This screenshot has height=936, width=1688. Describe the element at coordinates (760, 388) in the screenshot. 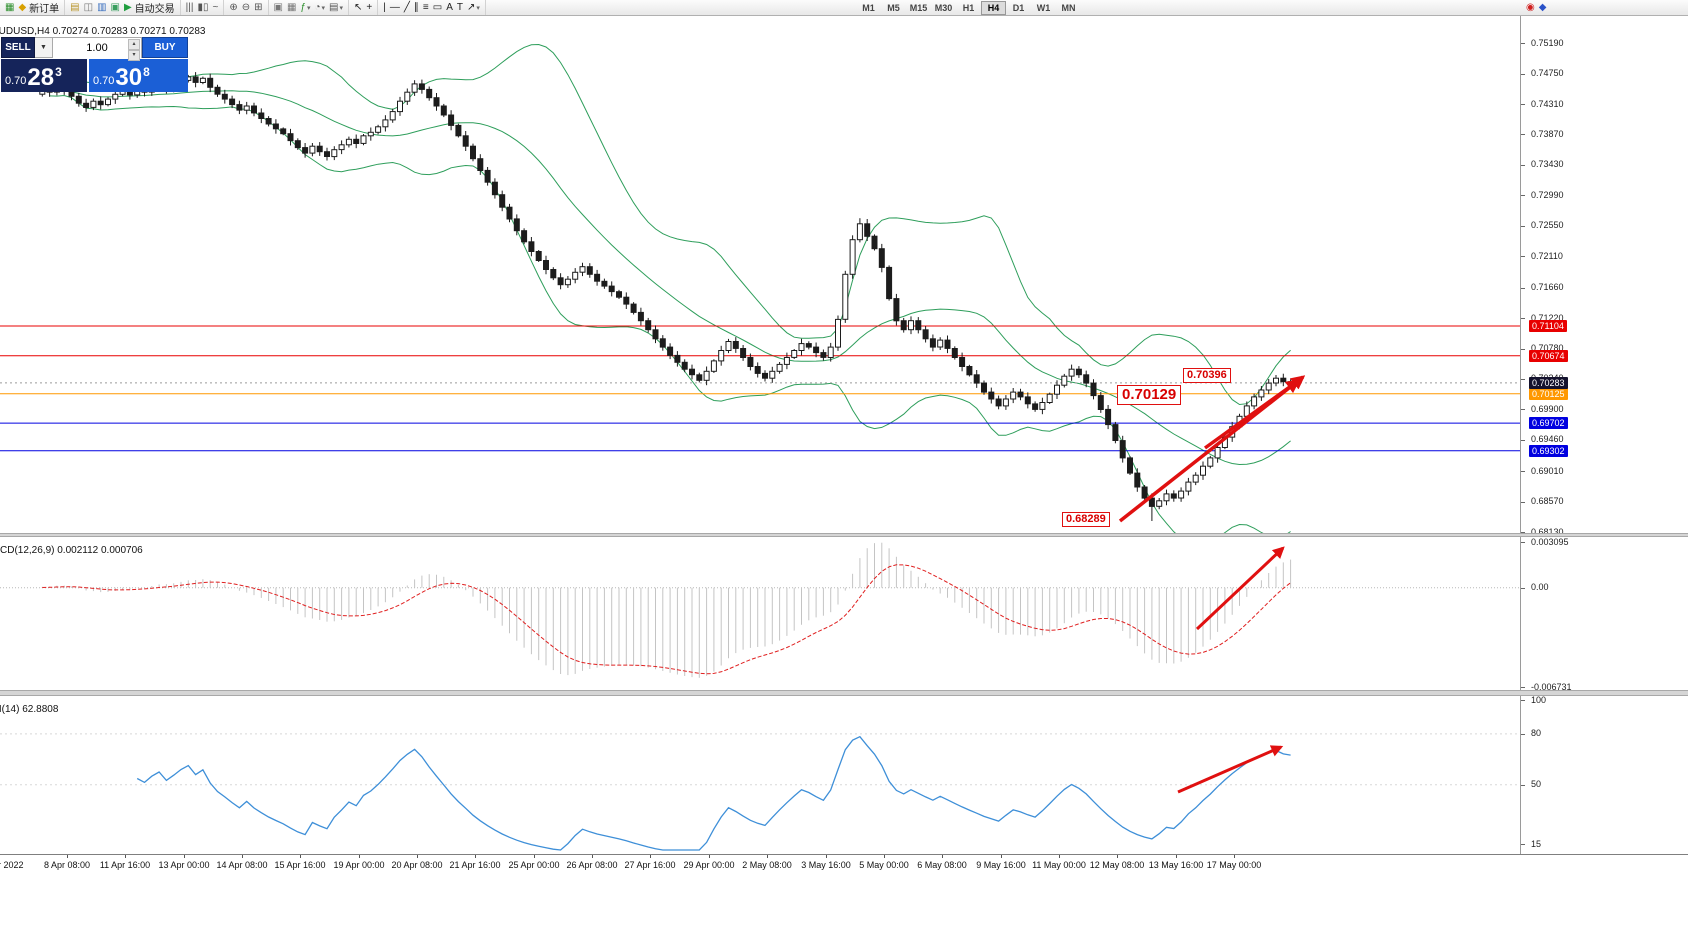

I see `horizontal-level-lines` at that location.